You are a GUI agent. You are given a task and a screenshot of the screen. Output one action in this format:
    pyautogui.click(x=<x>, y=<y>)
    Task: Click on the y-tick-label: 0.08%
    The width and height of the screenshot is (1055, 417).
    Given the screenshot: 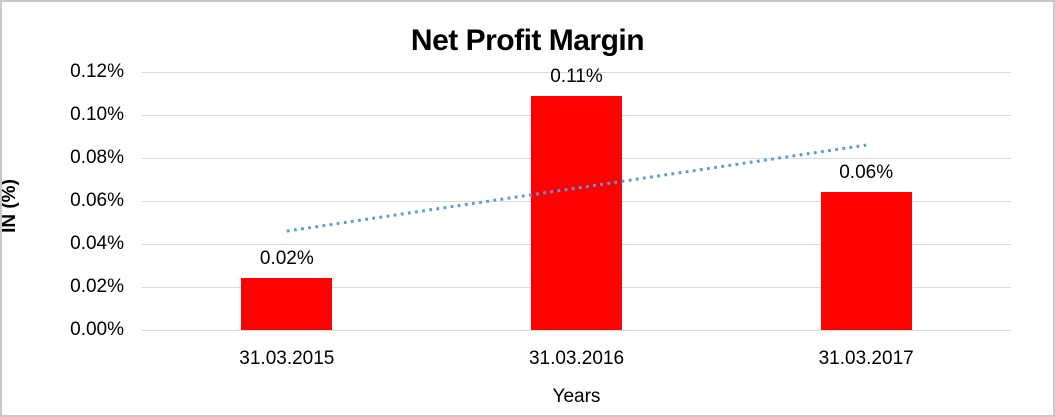 What is the action you would take?
    pyautogui.click(x=97, y=157)
    